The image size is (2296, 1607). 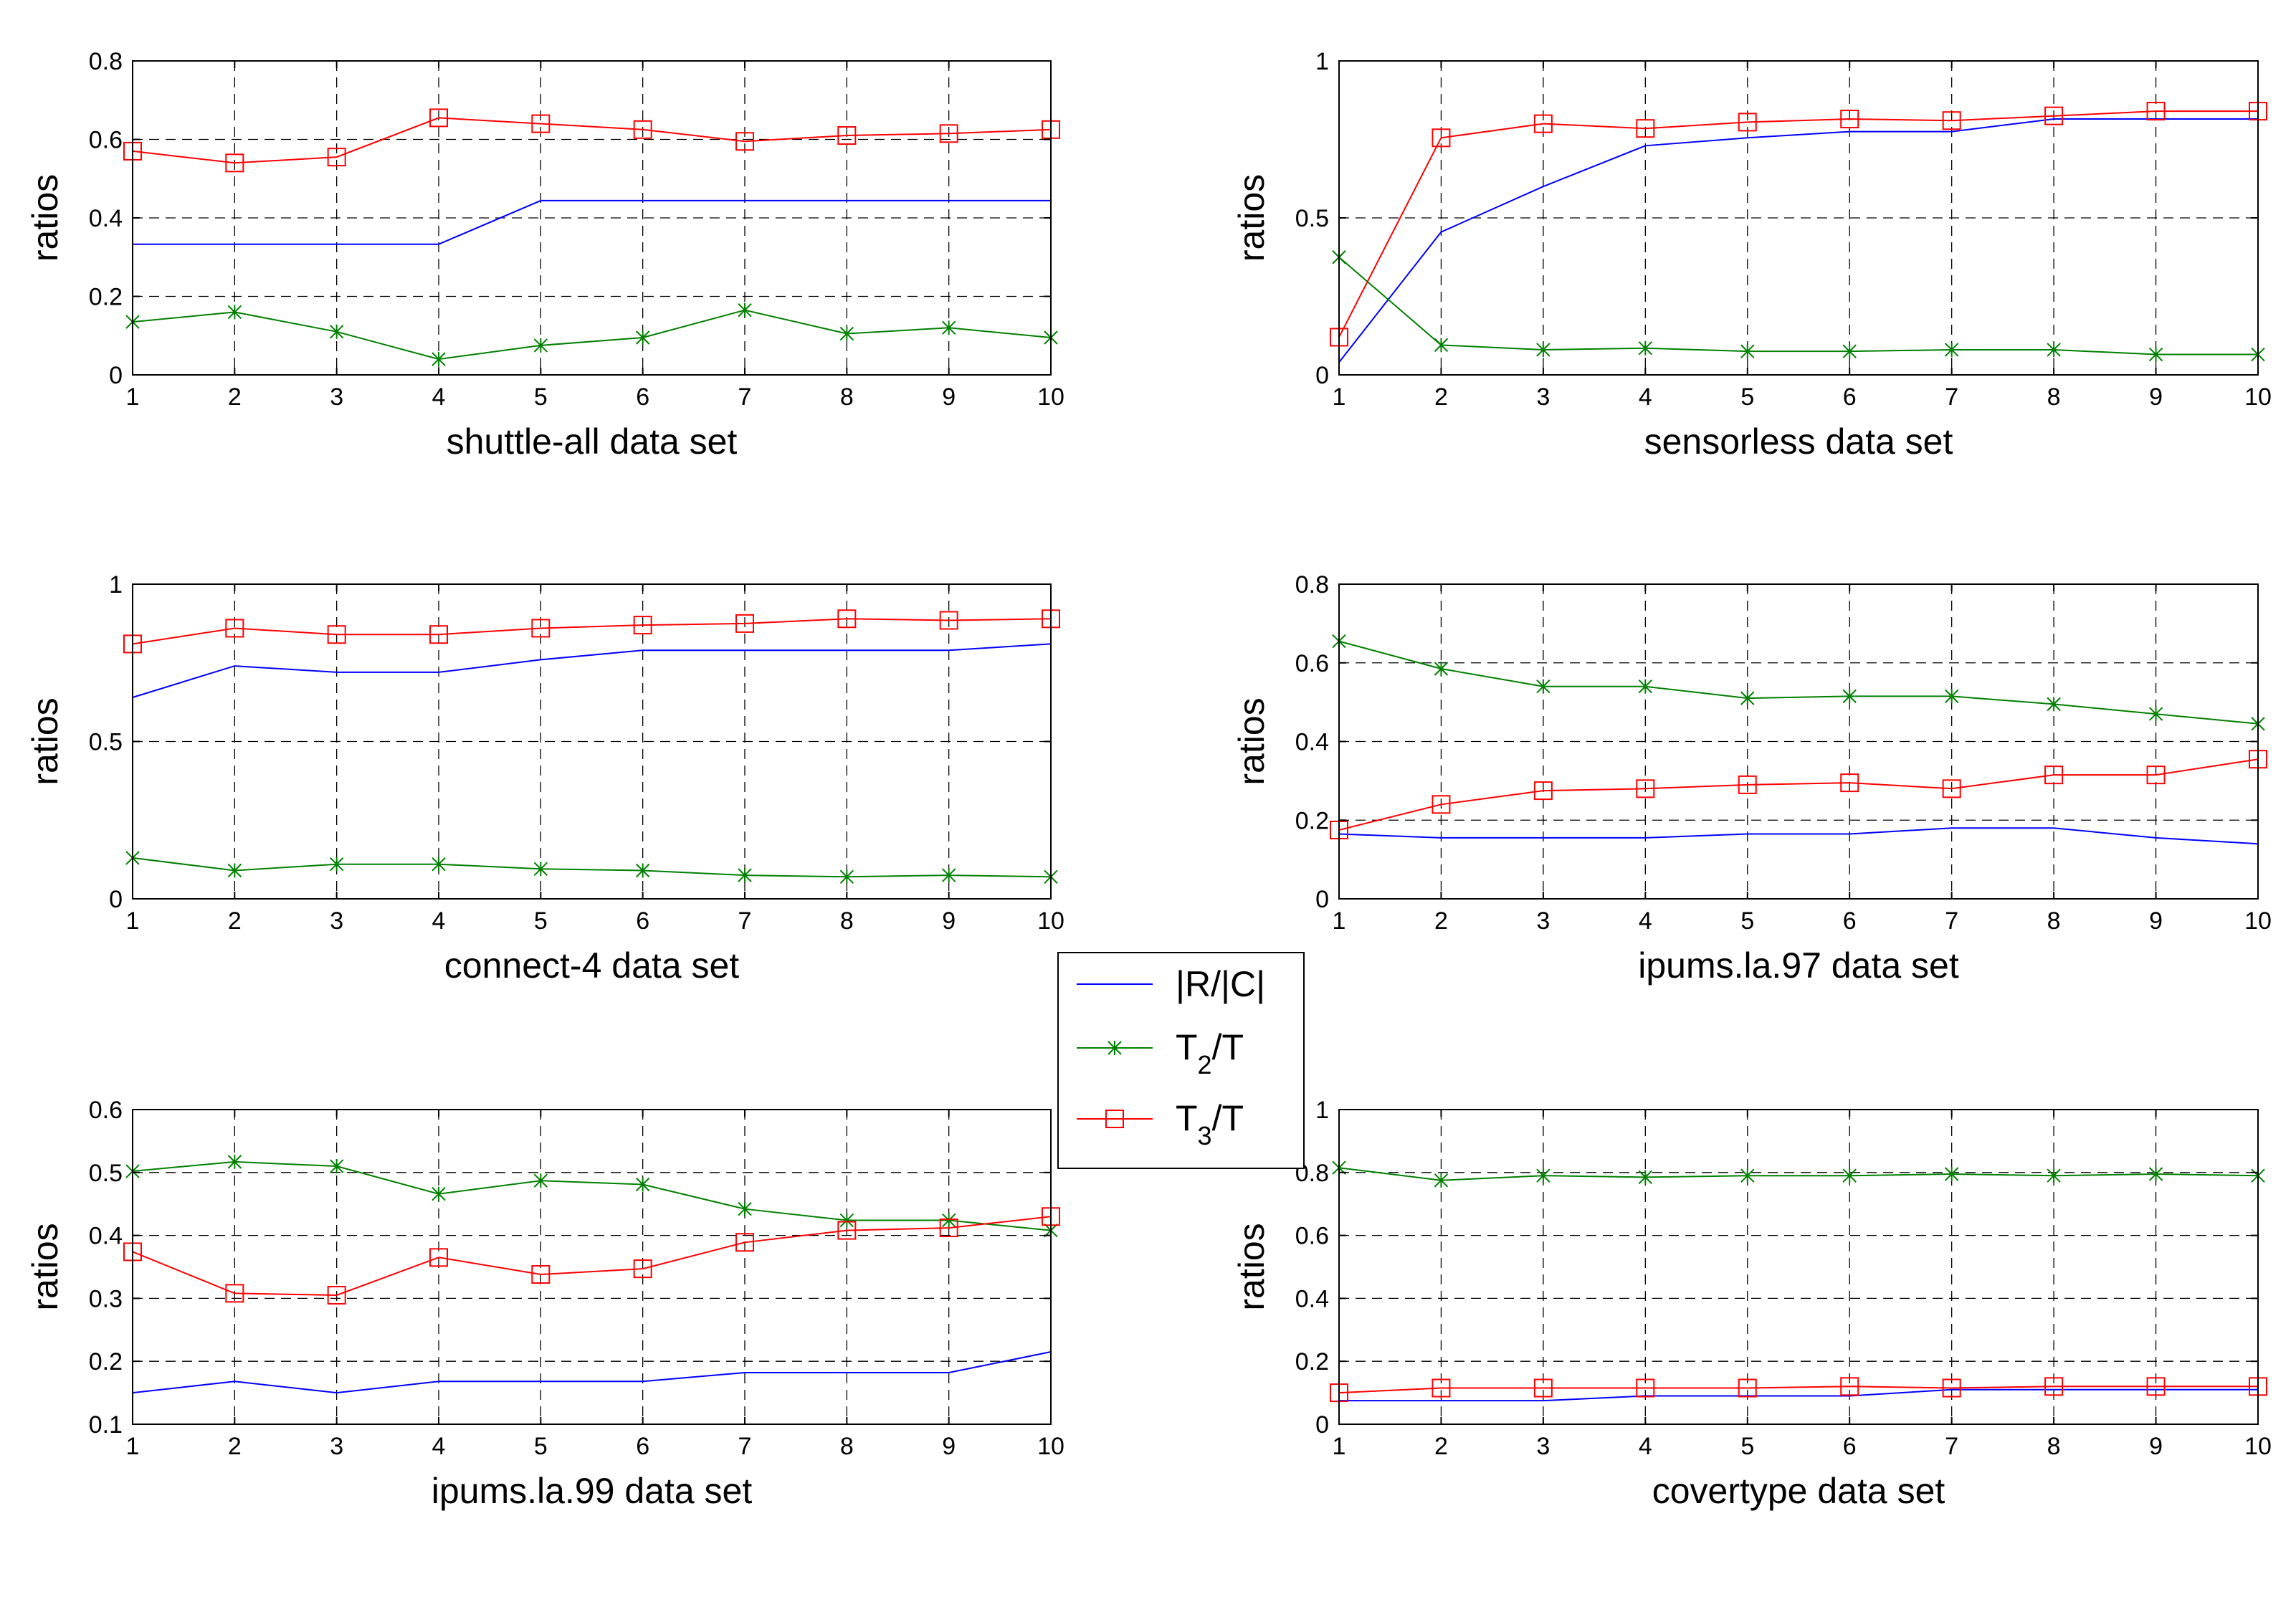 What do you see at coordinates (1747, 921) in the screenshot?
I see `x-tick-label: 5` at bounding box center [1747, 921].